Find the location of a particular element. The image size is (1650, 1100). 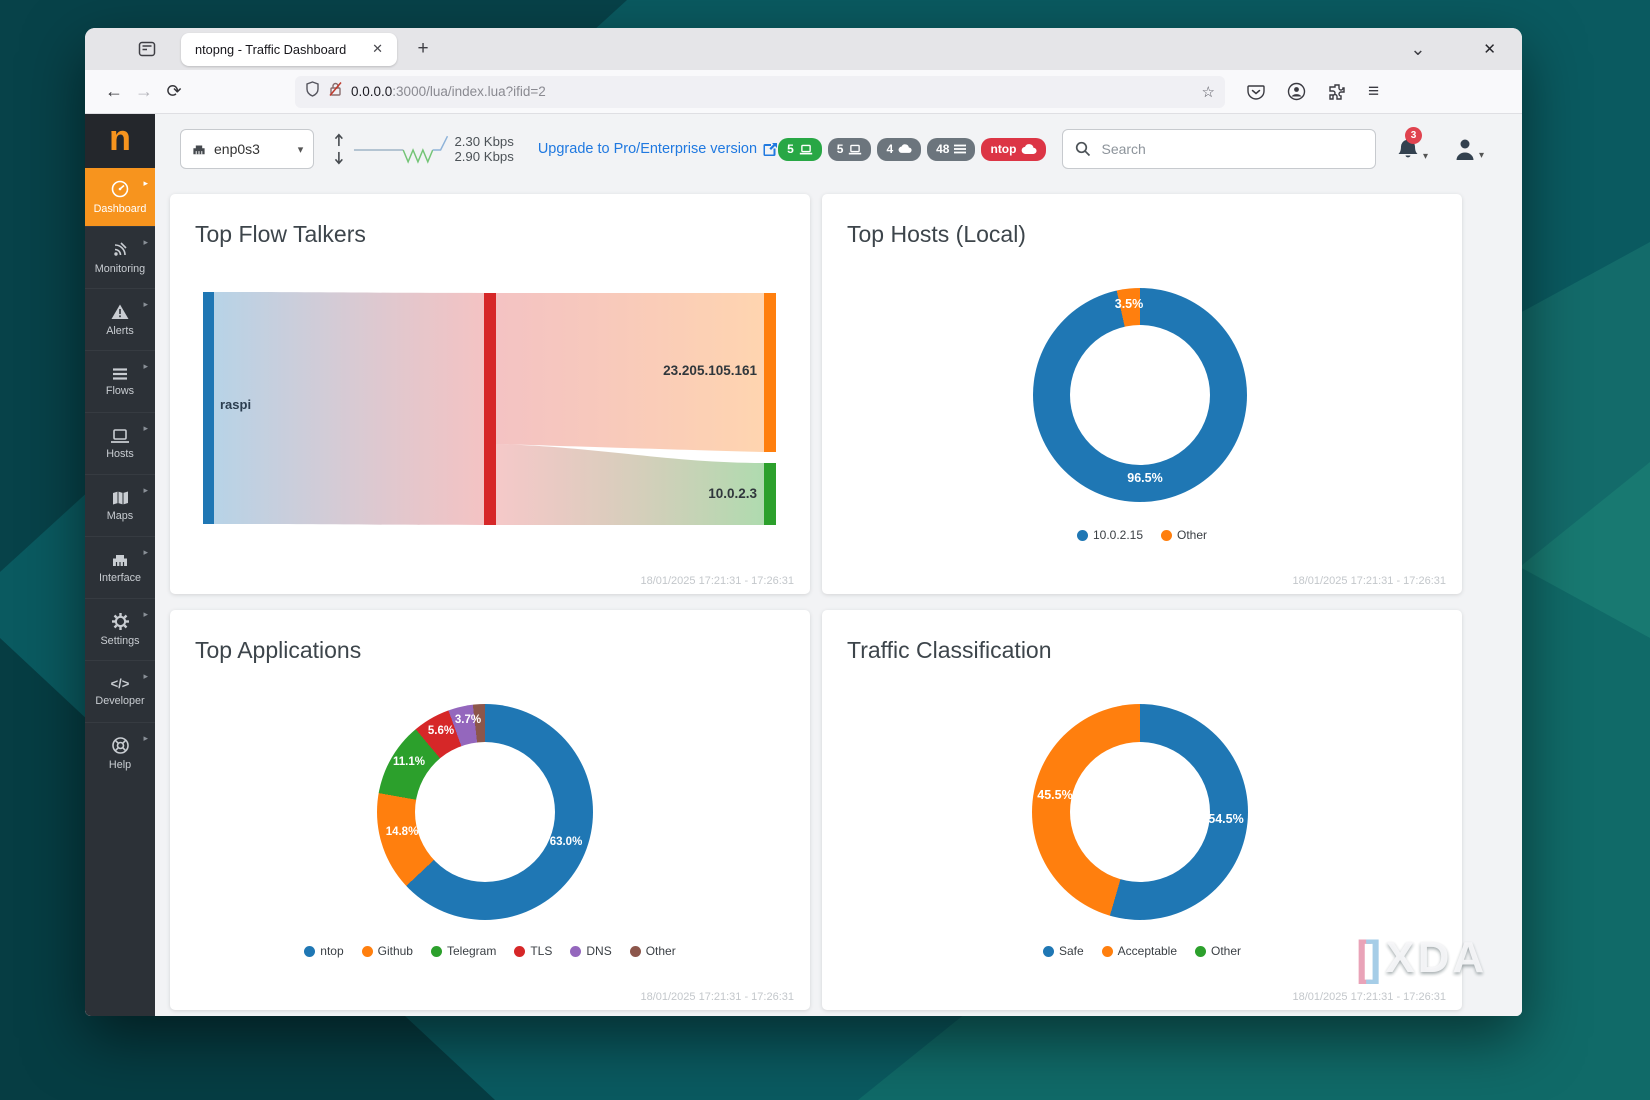

ntopng-logo: n is located at coordinates (120, 141).